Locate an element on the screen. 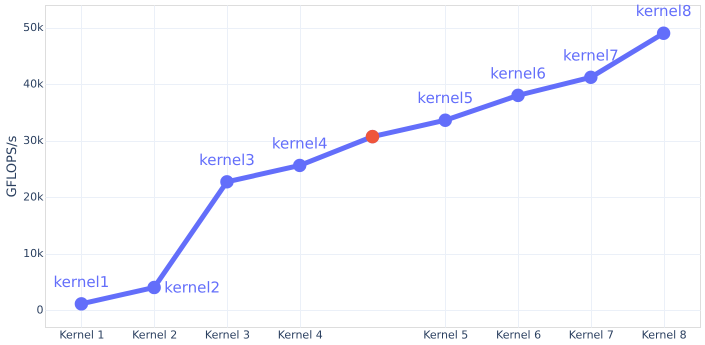 The height and width of the screenshot is (345, 705). annotation: kernel3 is located at coordinates (227, 159).